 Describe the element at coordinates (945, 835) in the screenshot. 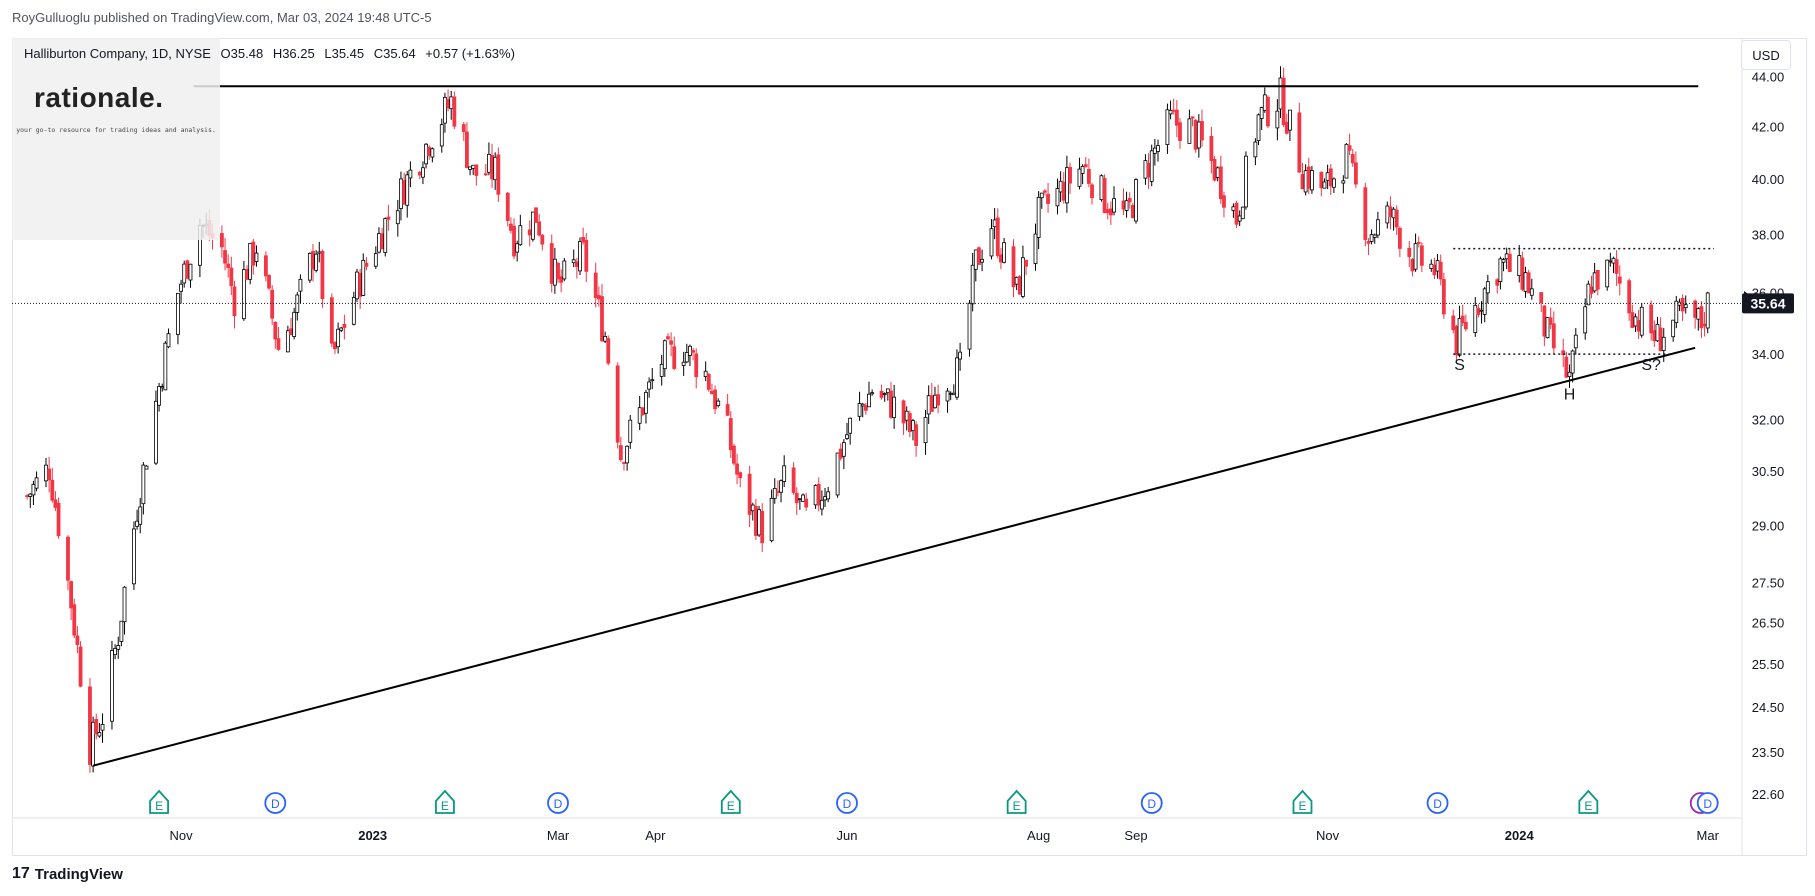

I see `time-axis: Nov 2023 Mar Apr Jun Aug Sep Nov 2024 Mar` at that location.